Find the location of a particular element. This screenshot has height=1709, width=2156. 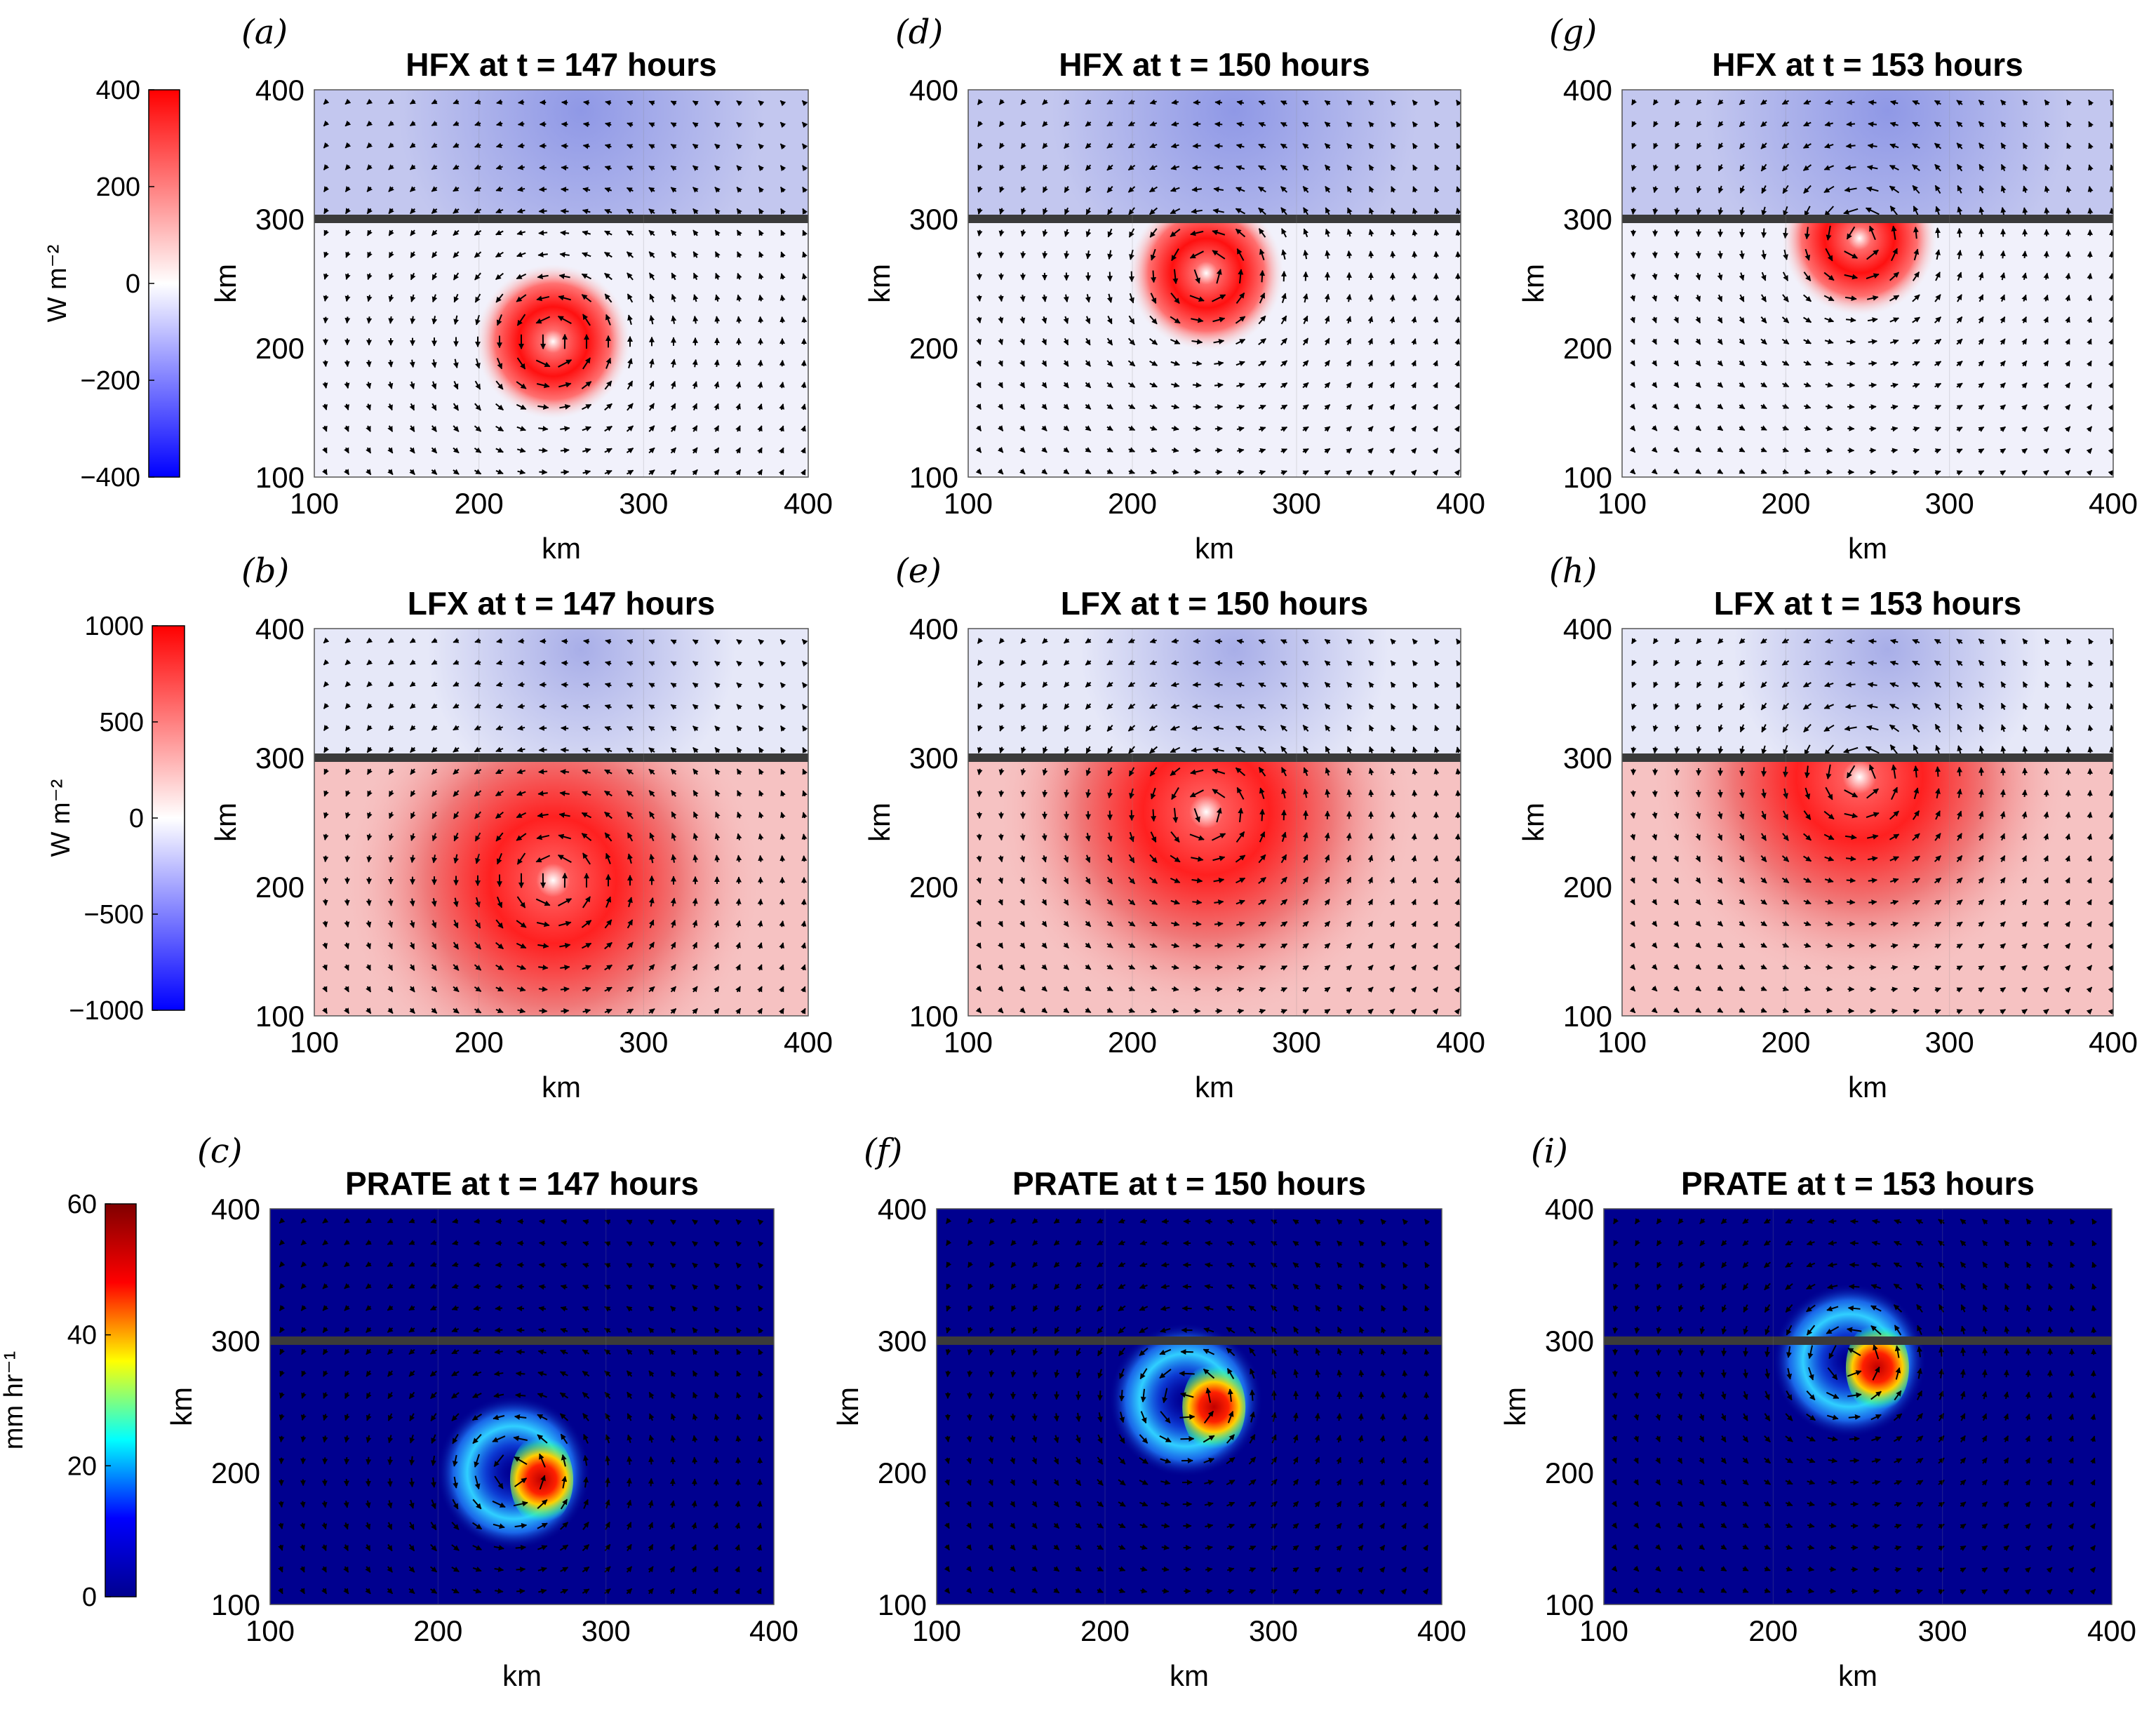

y-tick-label: 100 is located at coordinates (933, 477).